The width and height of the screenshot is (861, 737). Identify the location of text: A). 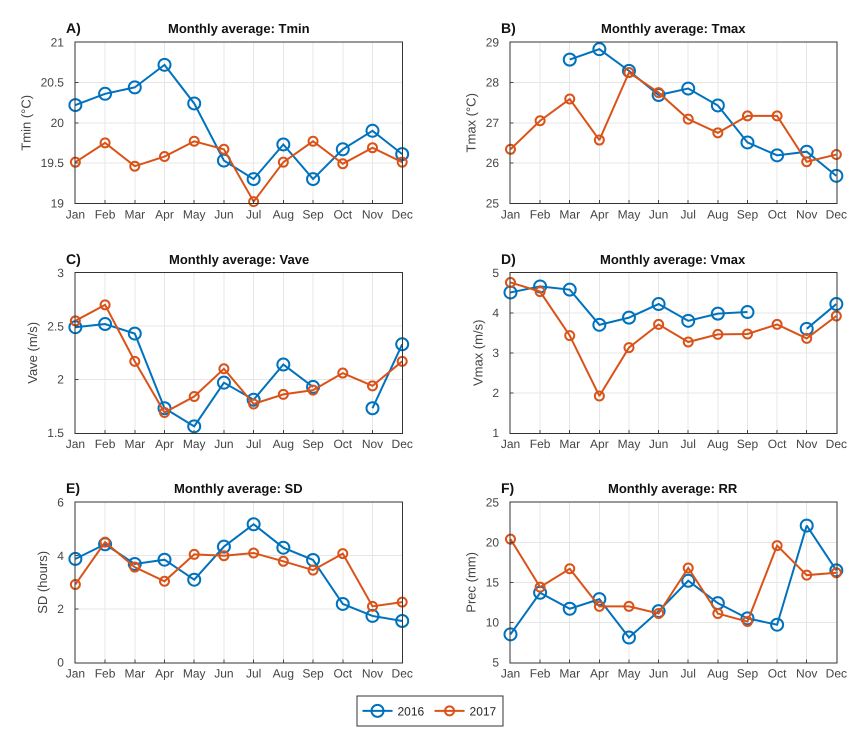
(73, 28).